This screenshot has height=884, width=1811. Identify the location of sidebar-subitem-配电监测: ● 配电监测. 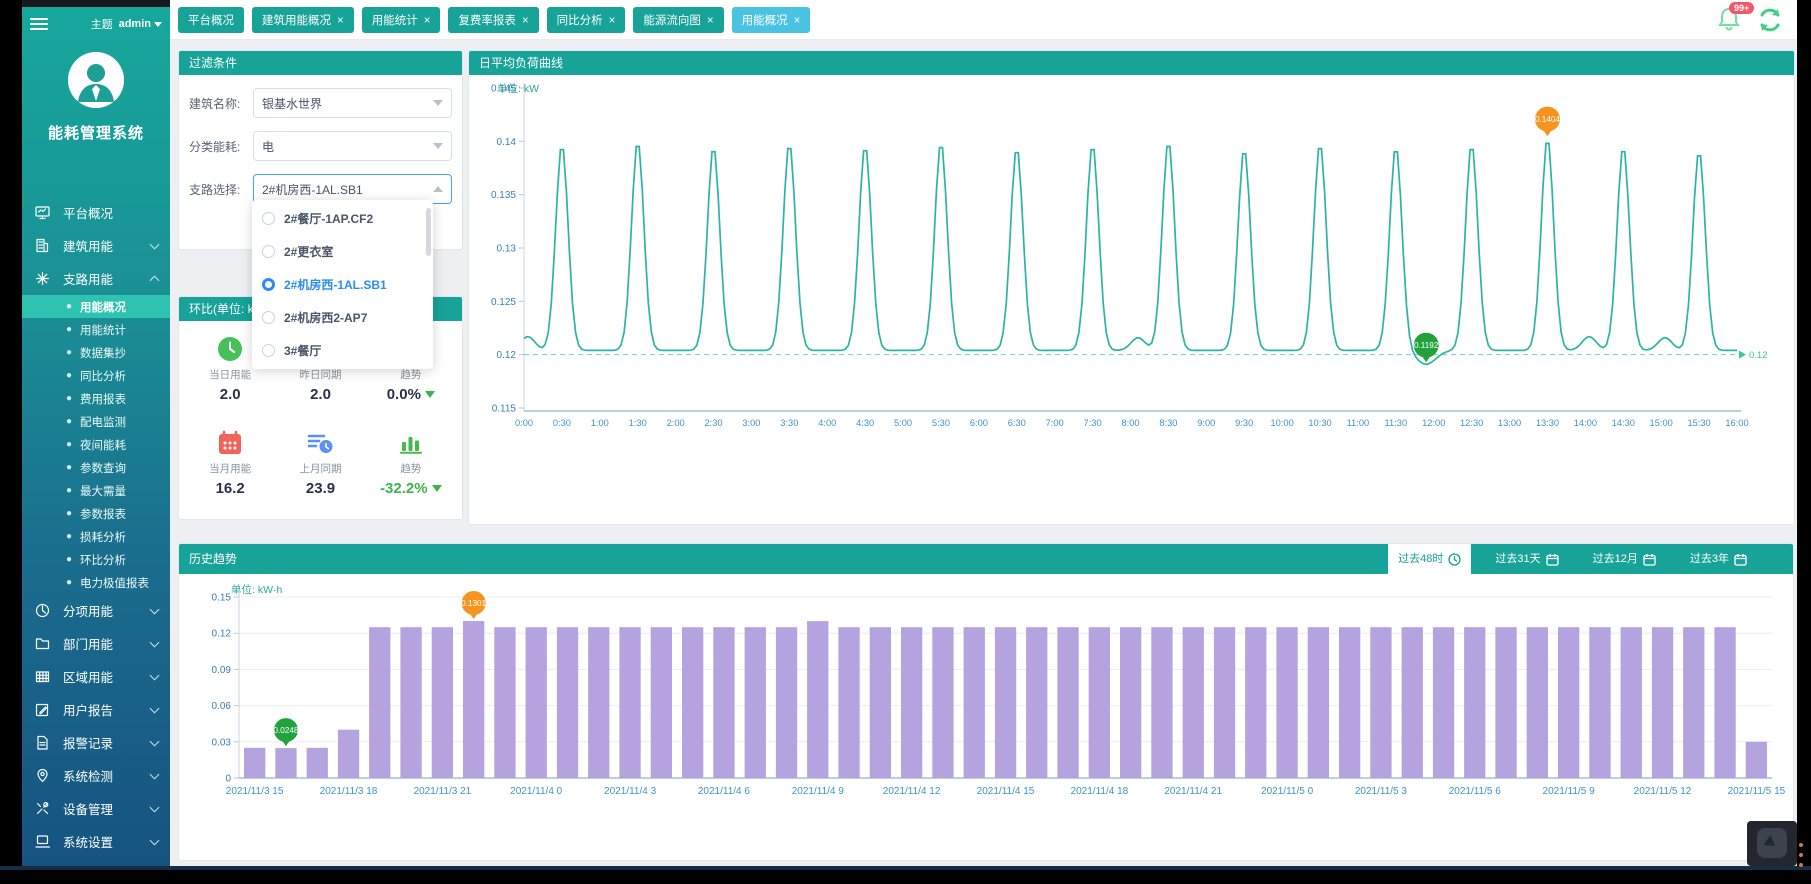
(96, 421).